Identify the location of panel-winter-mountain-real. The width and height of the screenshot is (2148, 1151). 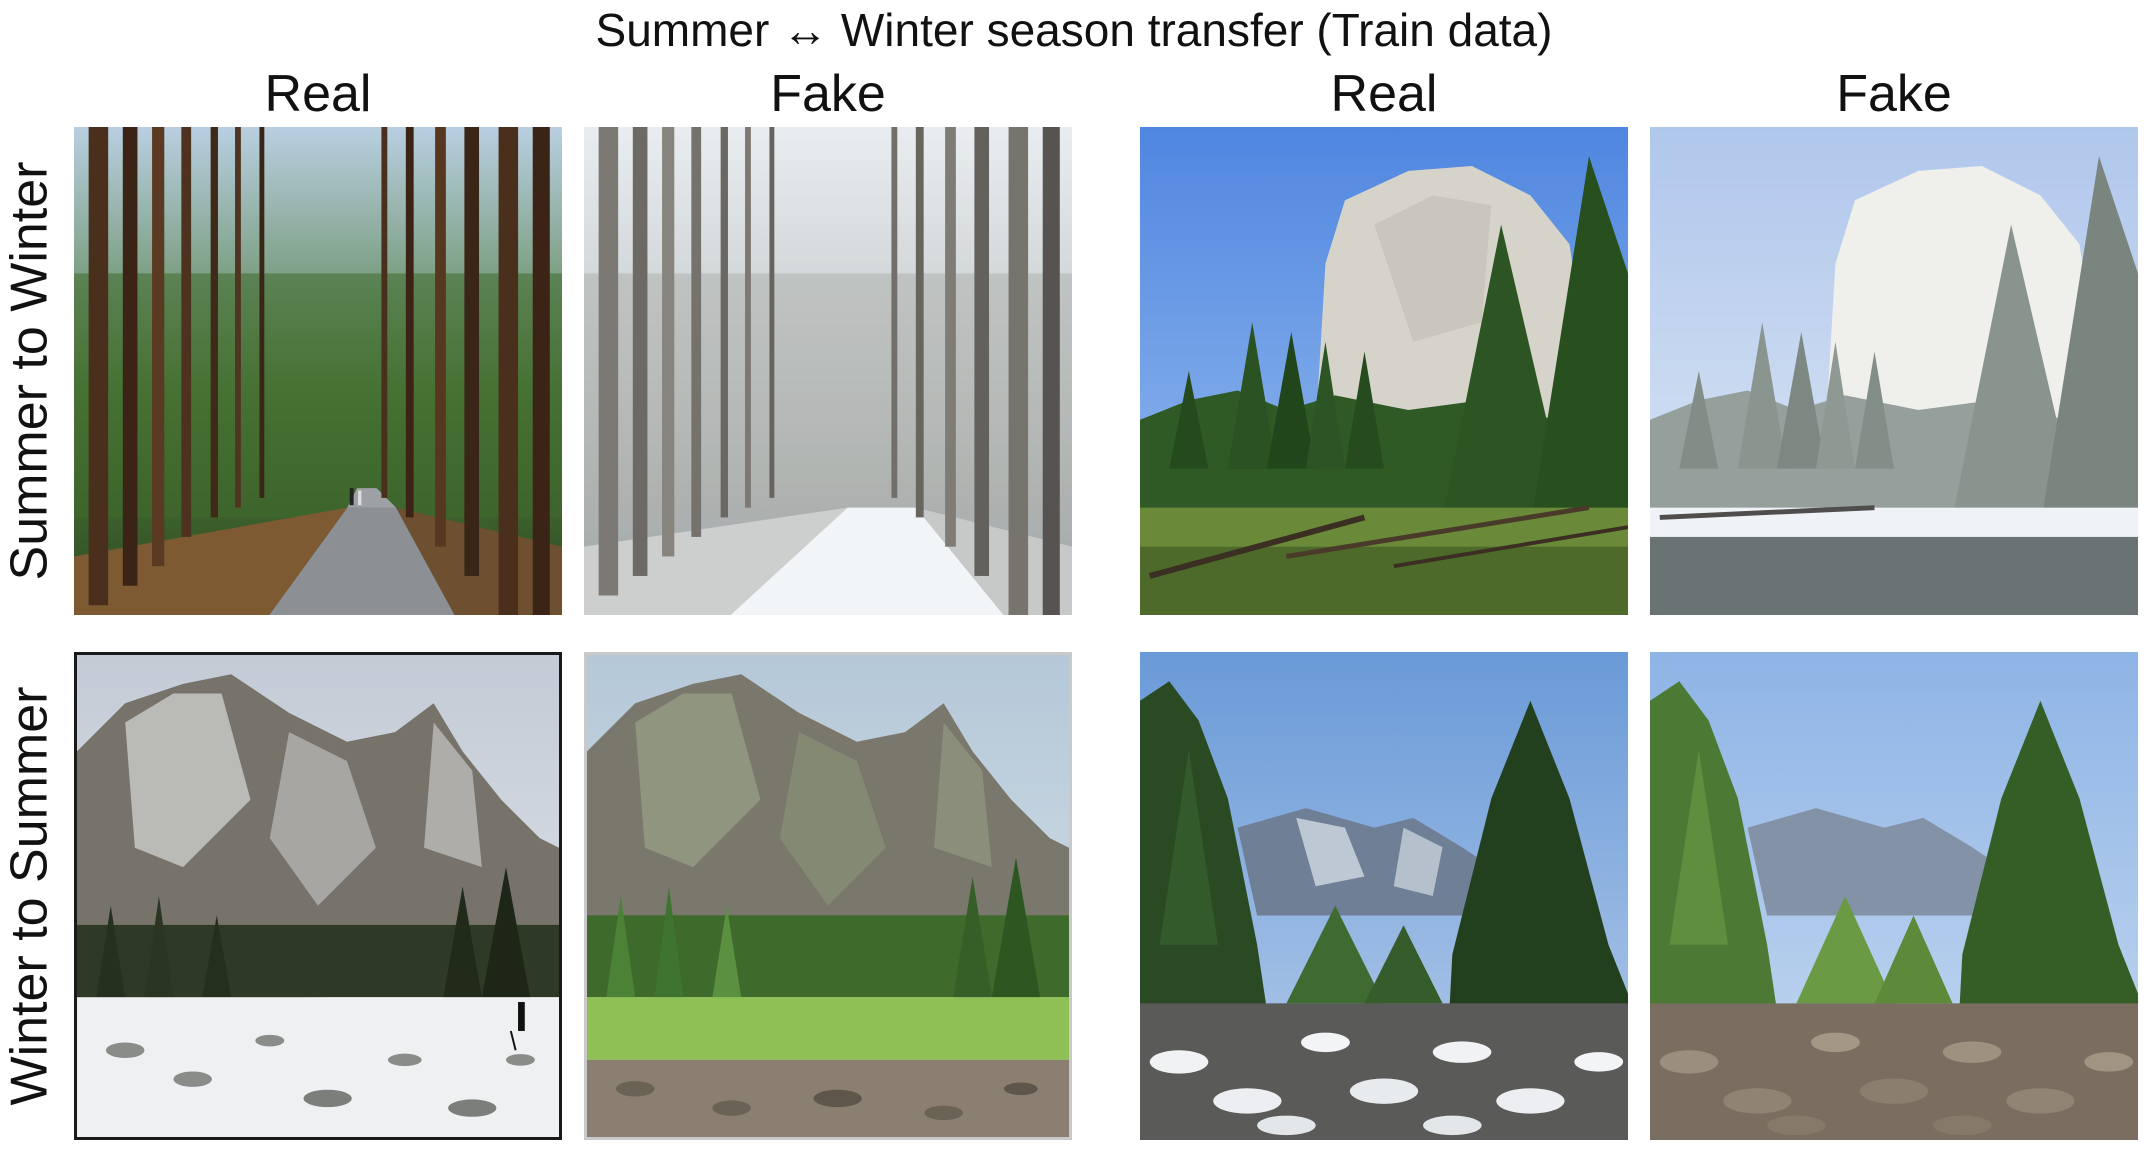
(318, 896).